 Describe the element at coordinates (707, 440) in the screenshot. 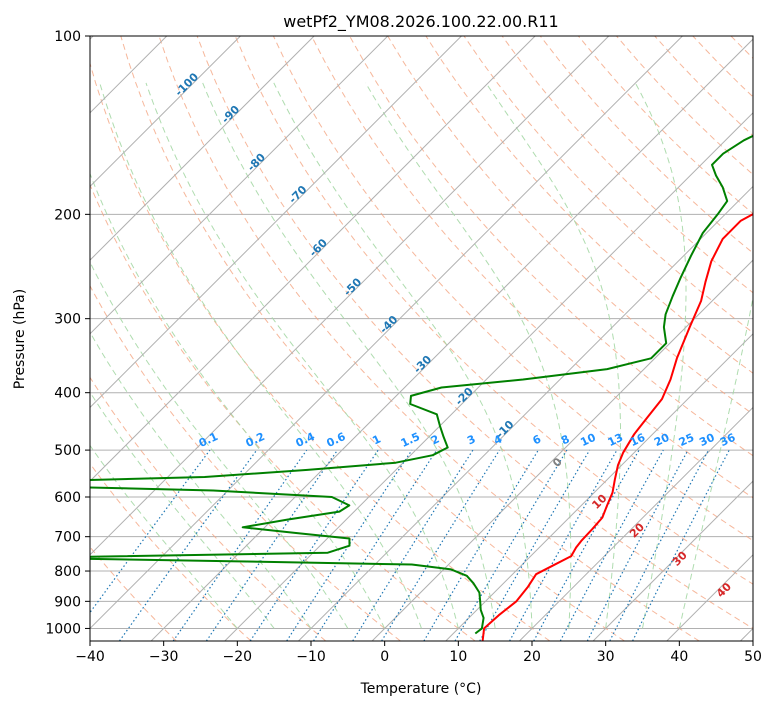

I see `mixing-ratio-label: 30` at that location.